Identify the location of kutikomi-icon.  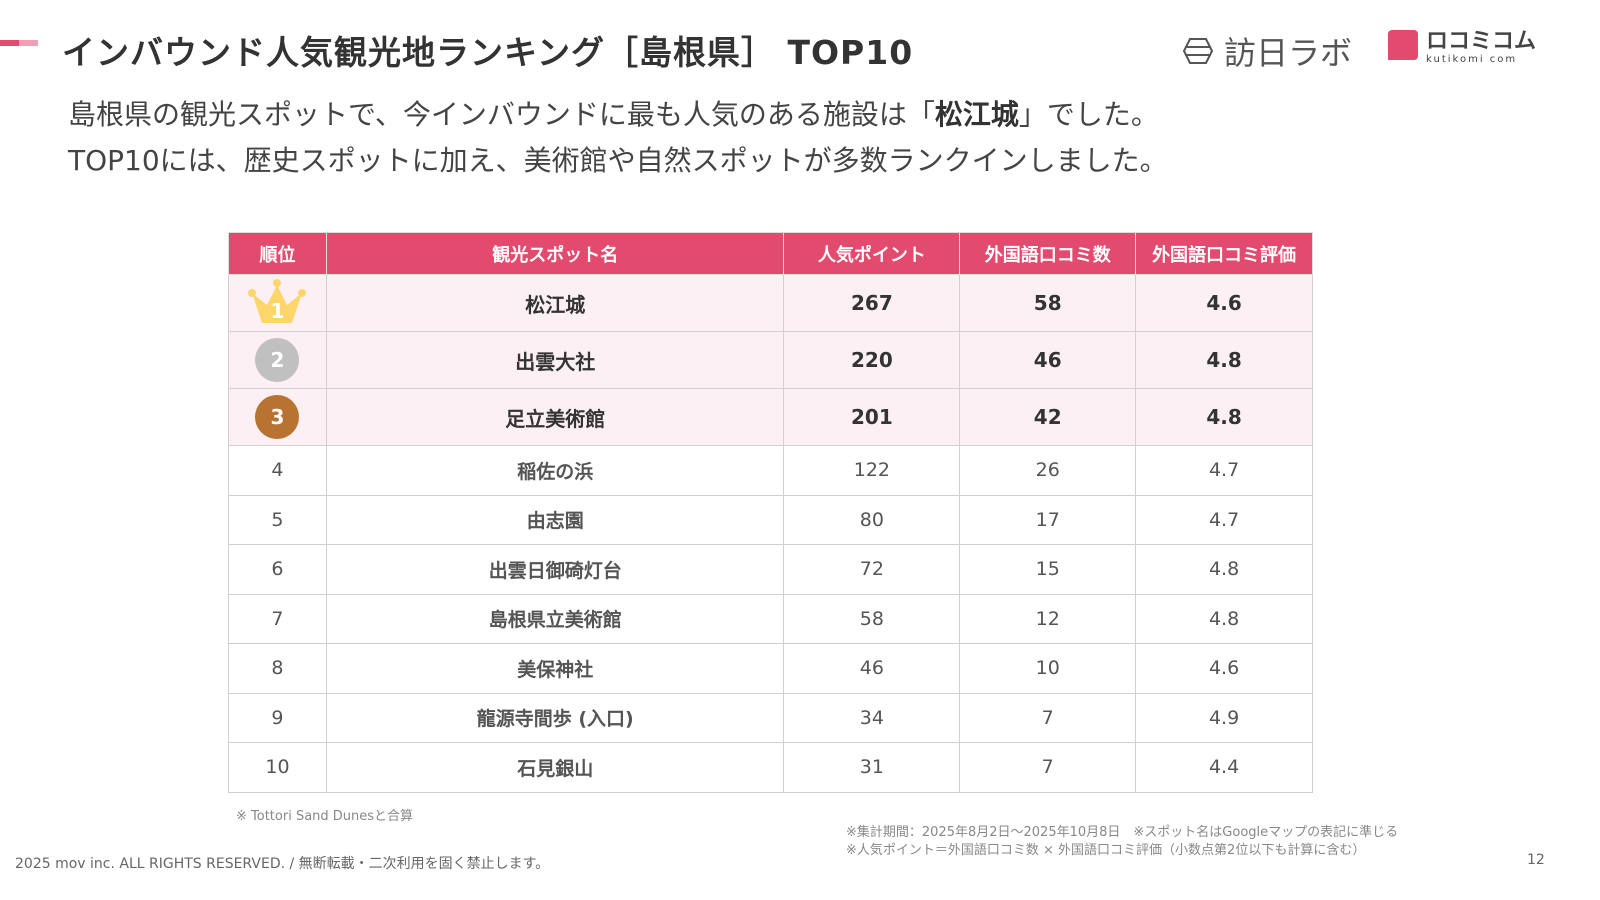
(1403, 45).